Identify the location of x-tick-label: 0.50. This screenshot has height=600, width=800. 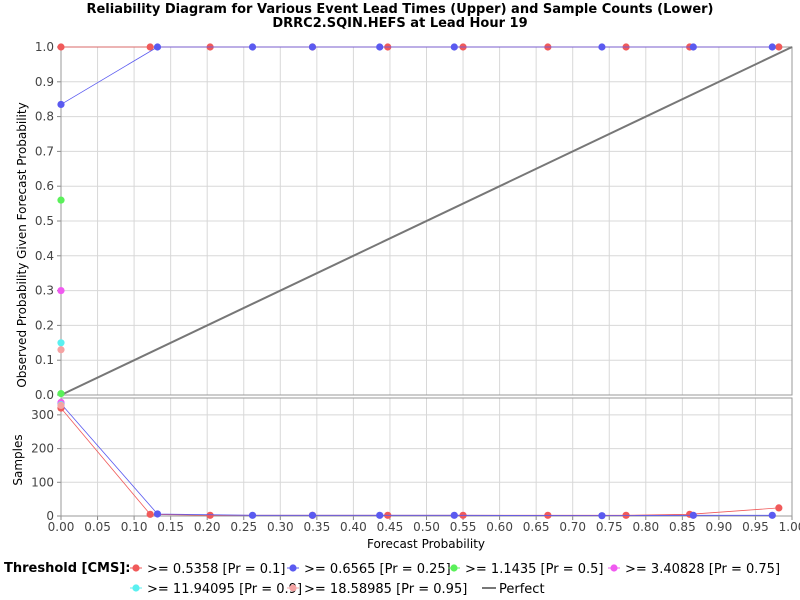
(426, 527).